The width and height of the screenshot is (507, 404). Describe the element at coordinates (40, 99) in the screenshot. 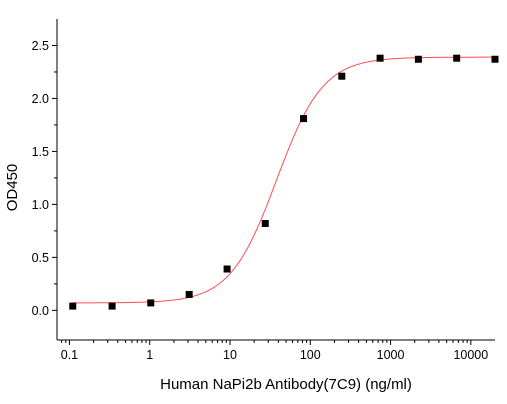

I see `y-tick-label: 2.0` at that location.